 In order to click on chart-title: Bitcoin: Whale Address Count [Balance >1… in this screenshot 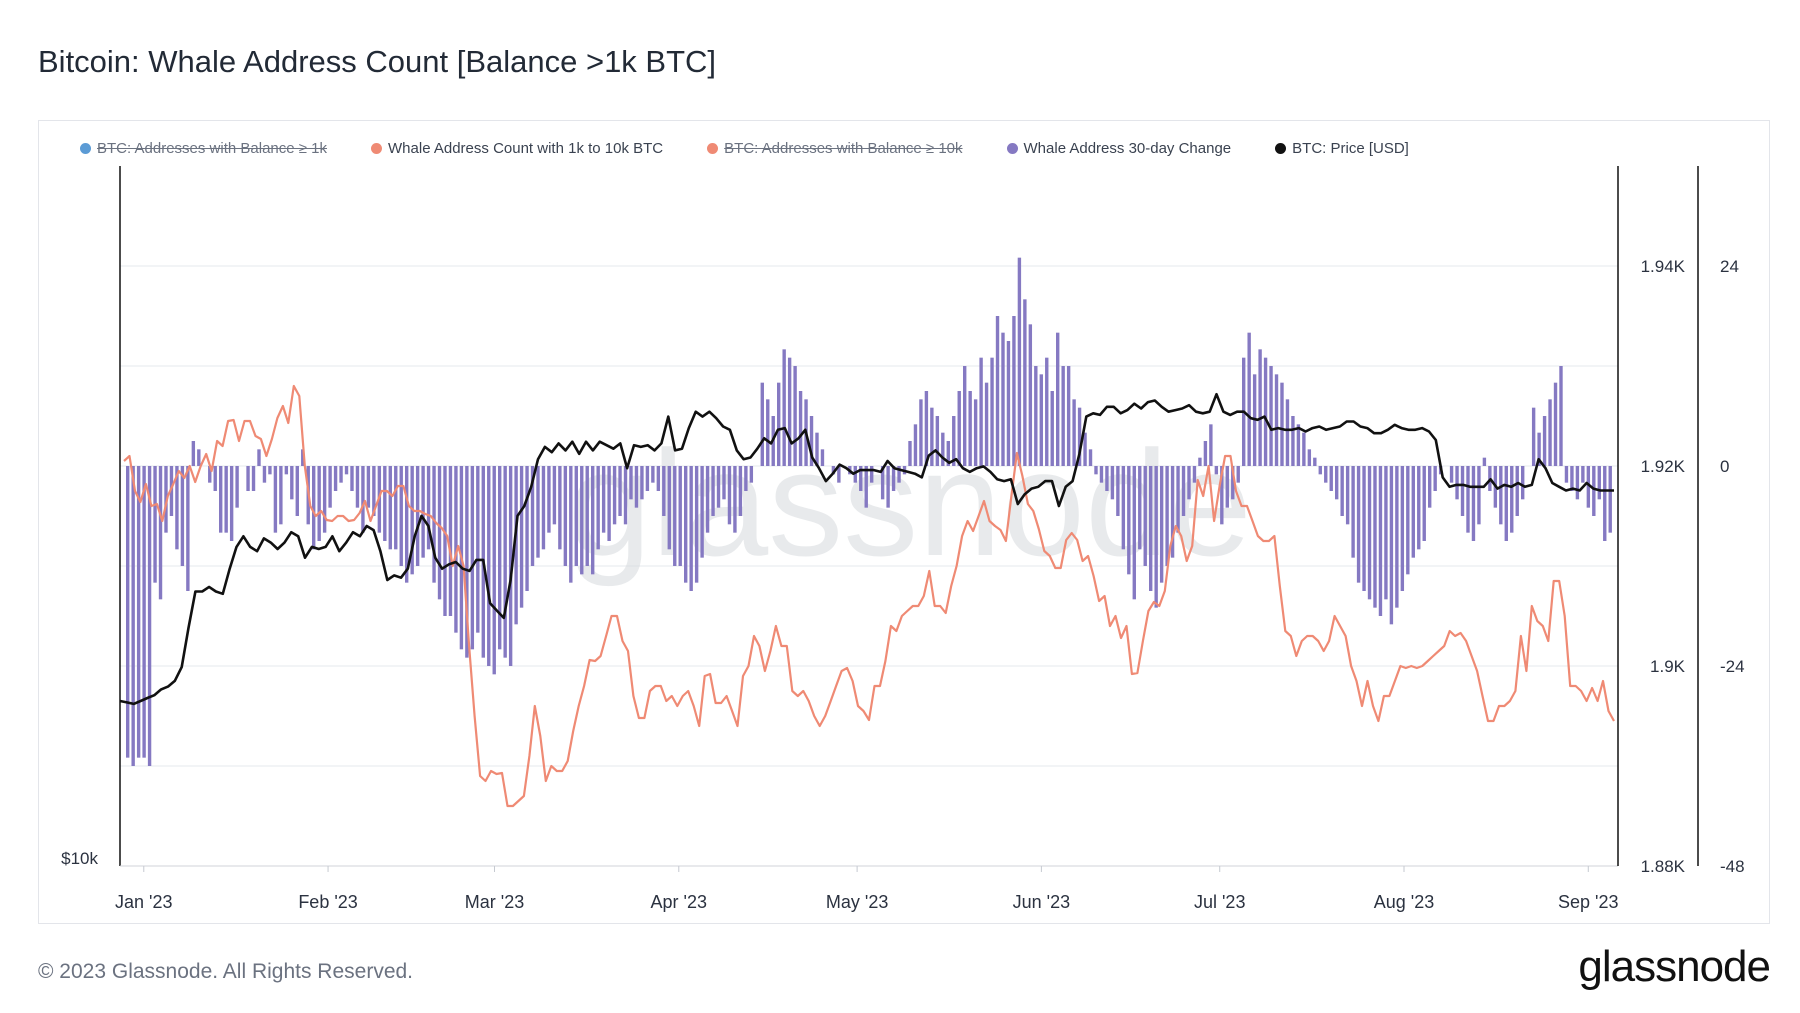, I will do `click(377, 61)`.